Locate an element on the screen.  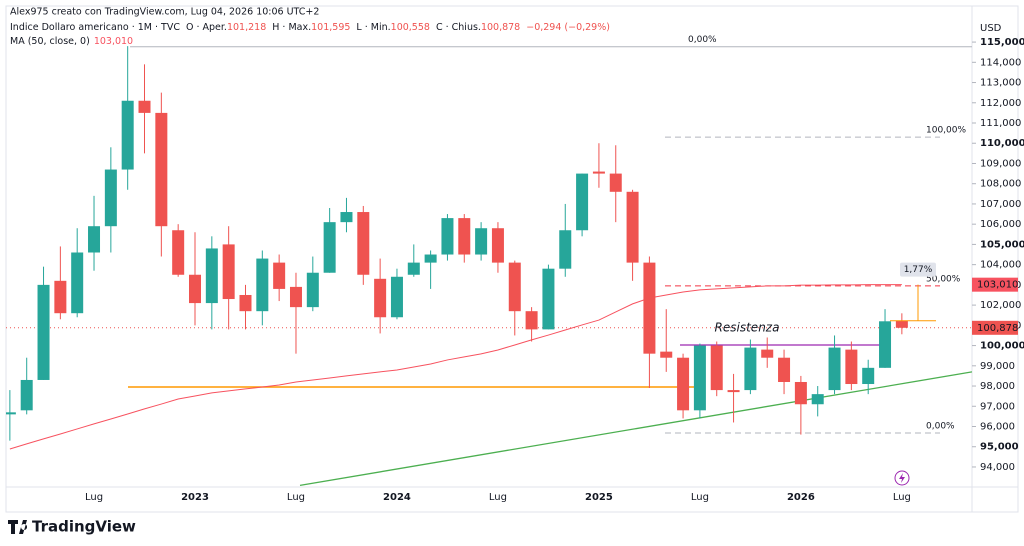
measure-label: 1,77% is located at coordinates (918, 270).